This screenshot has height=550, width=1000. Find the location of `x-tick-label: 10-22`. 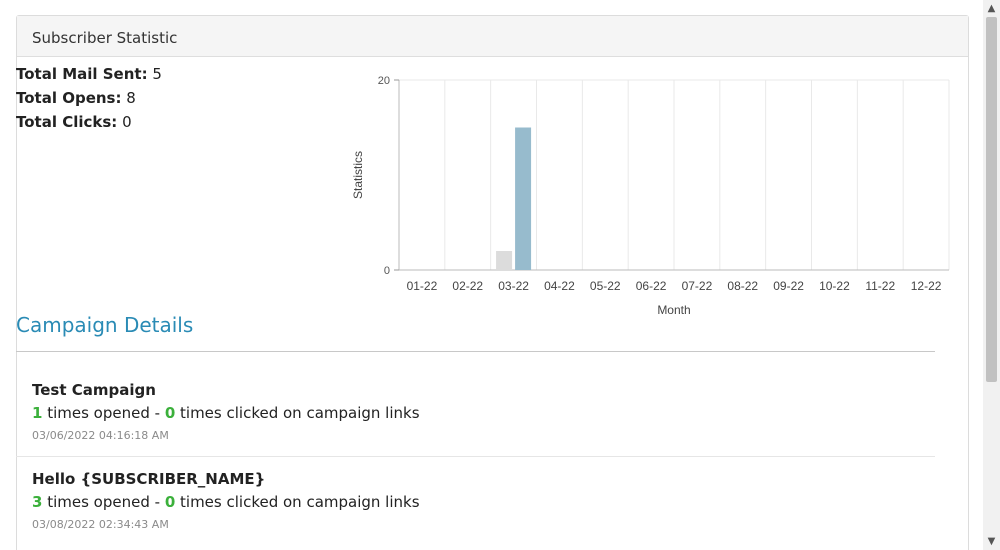

x-tick-label: 10-22 is located at coordinates (834, 286).